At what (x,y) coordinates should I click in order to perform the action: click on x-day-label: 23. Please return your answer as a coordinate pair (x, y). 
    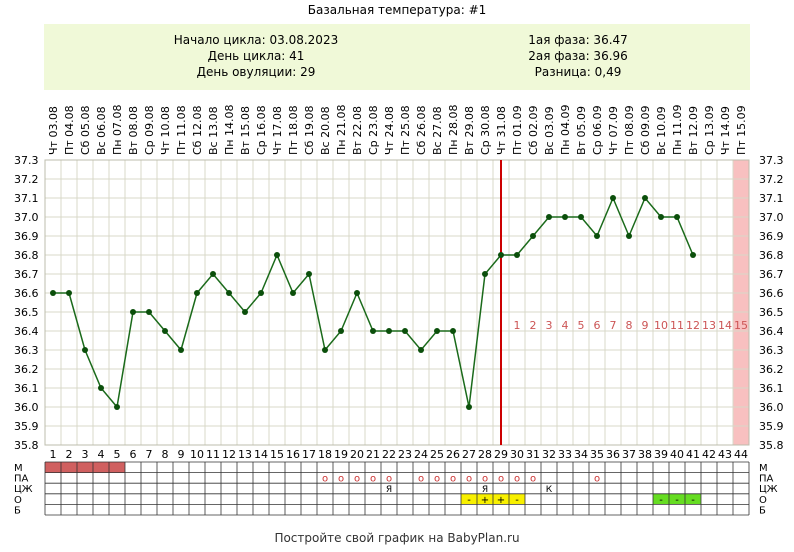
    Looking at the image, I should click on (405, 454).